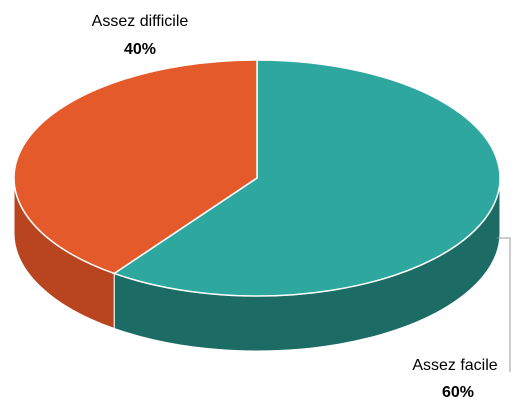  I want to click on slice-label: Assez difficile, so click(140, 21).